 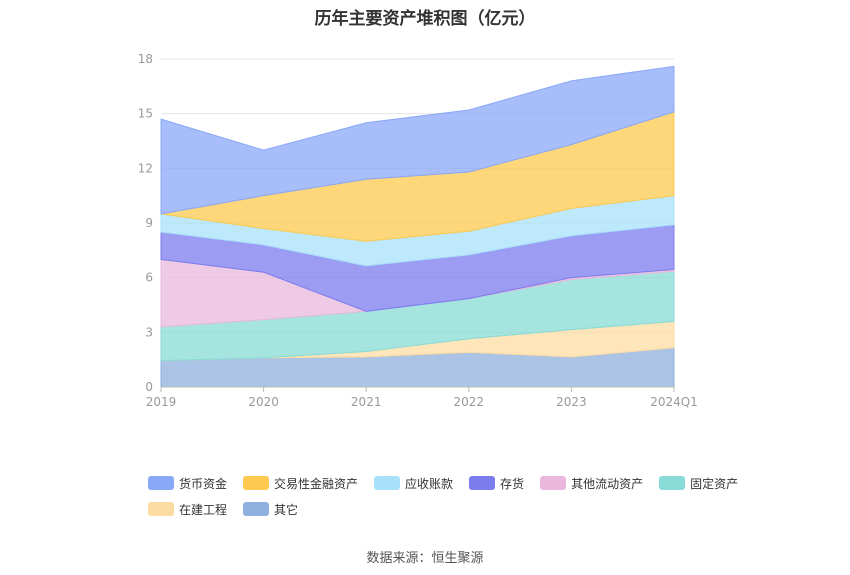 What do you see at coordinates (149, 387) in the screenshot?
I see `y-tick-label: 0` at bounding box center [149, 387].